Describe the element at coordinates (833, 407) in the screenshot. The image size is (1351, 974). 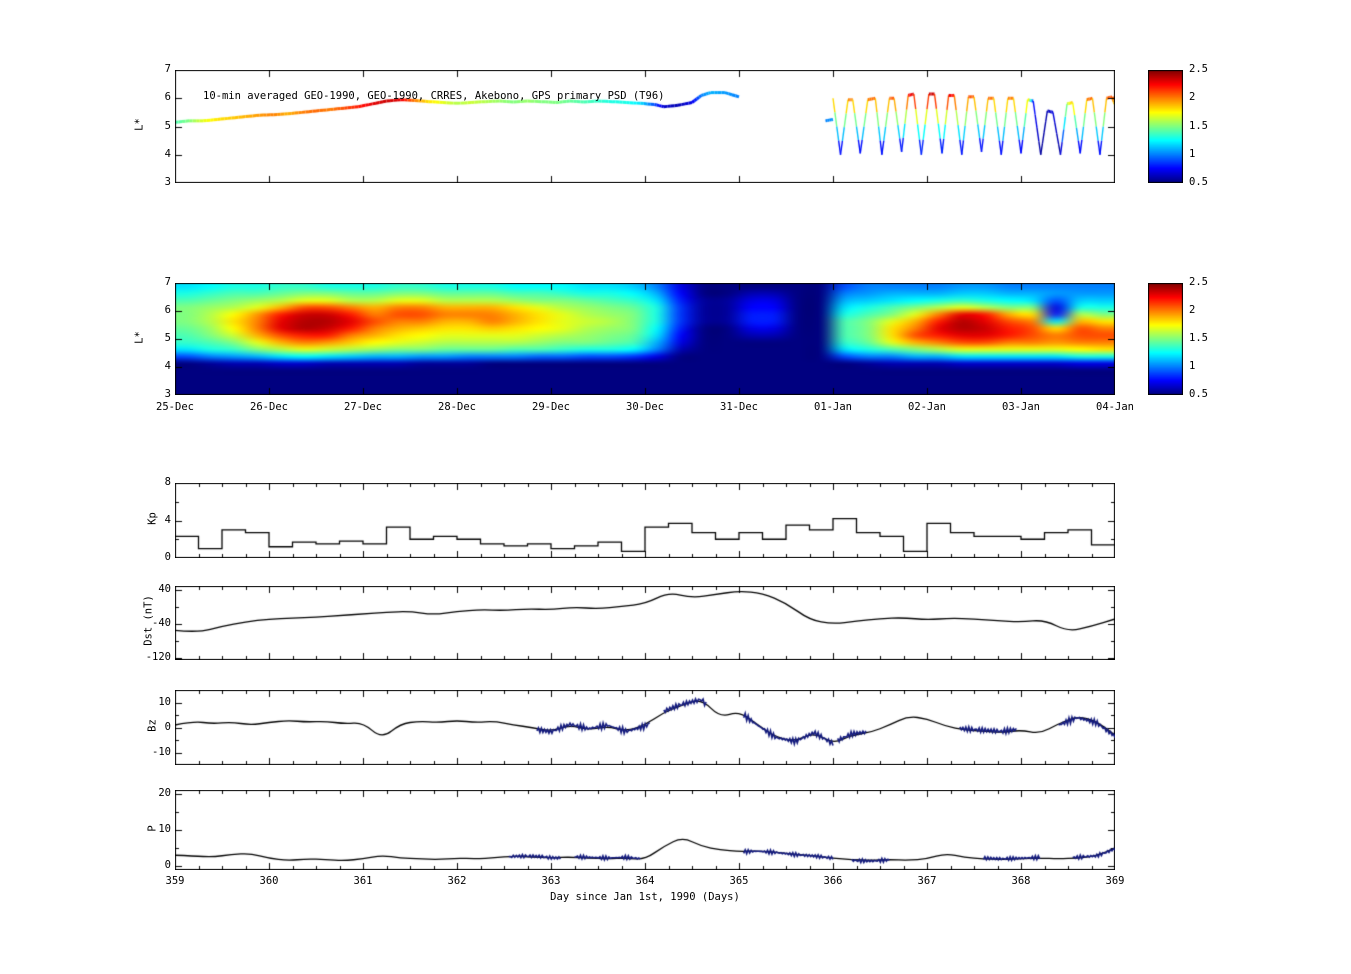
I see `date-tick-label: 01-Jan` at that location.